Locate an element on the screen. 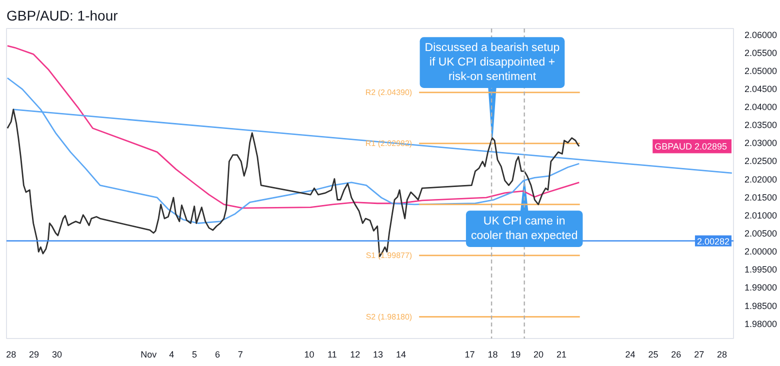 The height and width of the screenshot is (366, 780). series-label: R2 (2.04390) is located at coordinates (388, 92).